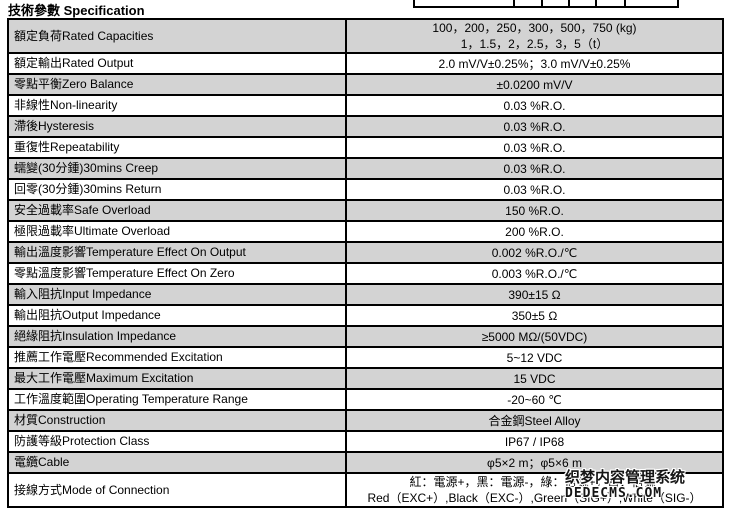 The height and width of the screenshot is (512, 730). I want to click on spec-label-cell: 安全過載率Safe Overload, so click(177, 210).